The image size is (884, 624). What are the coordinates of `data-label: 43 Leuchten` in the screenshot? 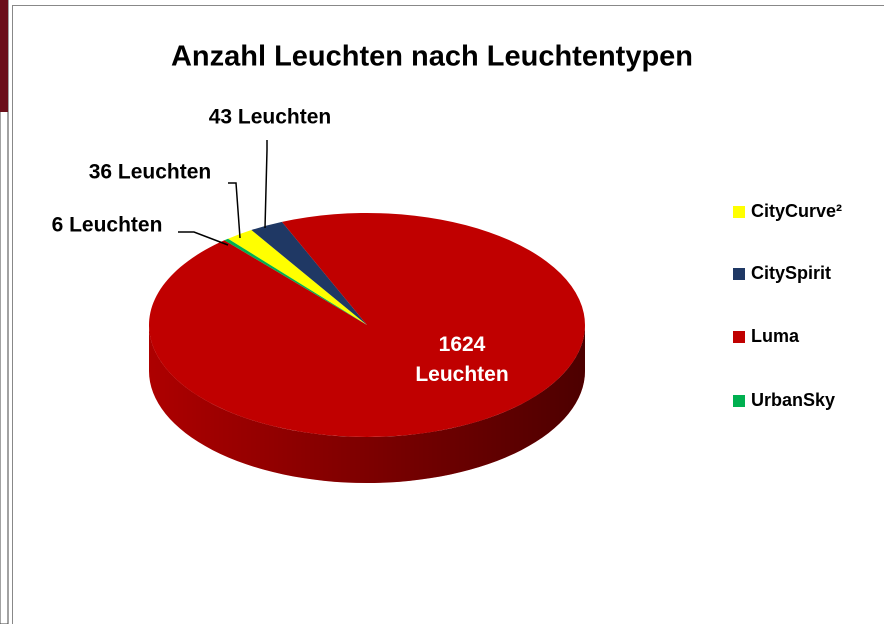 It's located at (270, 117).